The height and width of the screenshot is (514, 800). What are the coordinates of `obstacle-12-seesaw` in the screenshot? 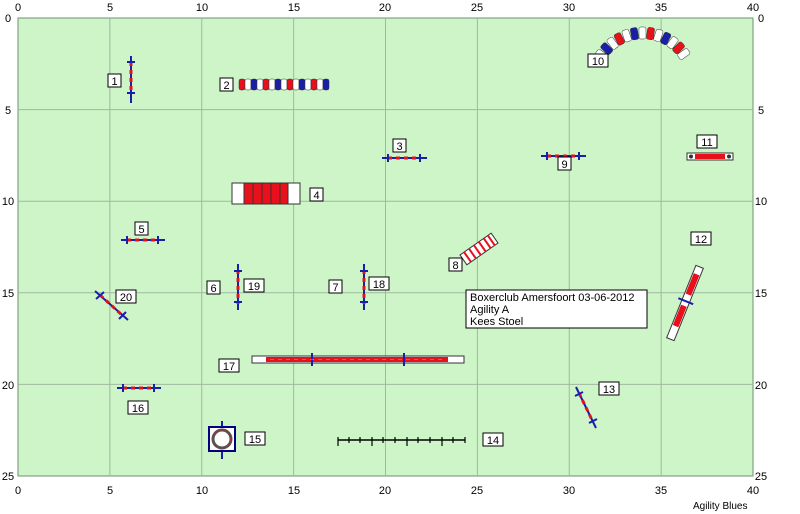 It's located at (685, 303).